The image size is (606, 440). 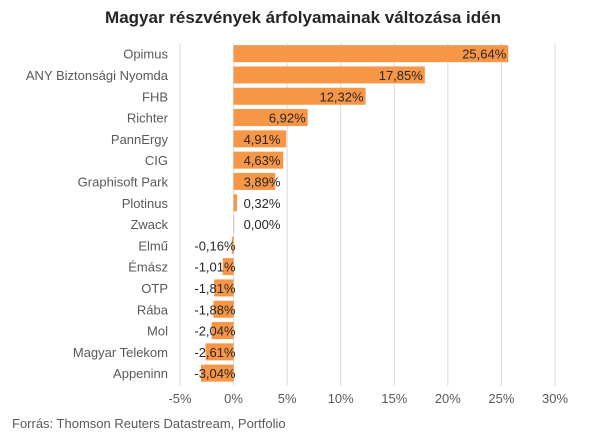 I want to click on value-label: -2,04%, so click(x=215, y=331).